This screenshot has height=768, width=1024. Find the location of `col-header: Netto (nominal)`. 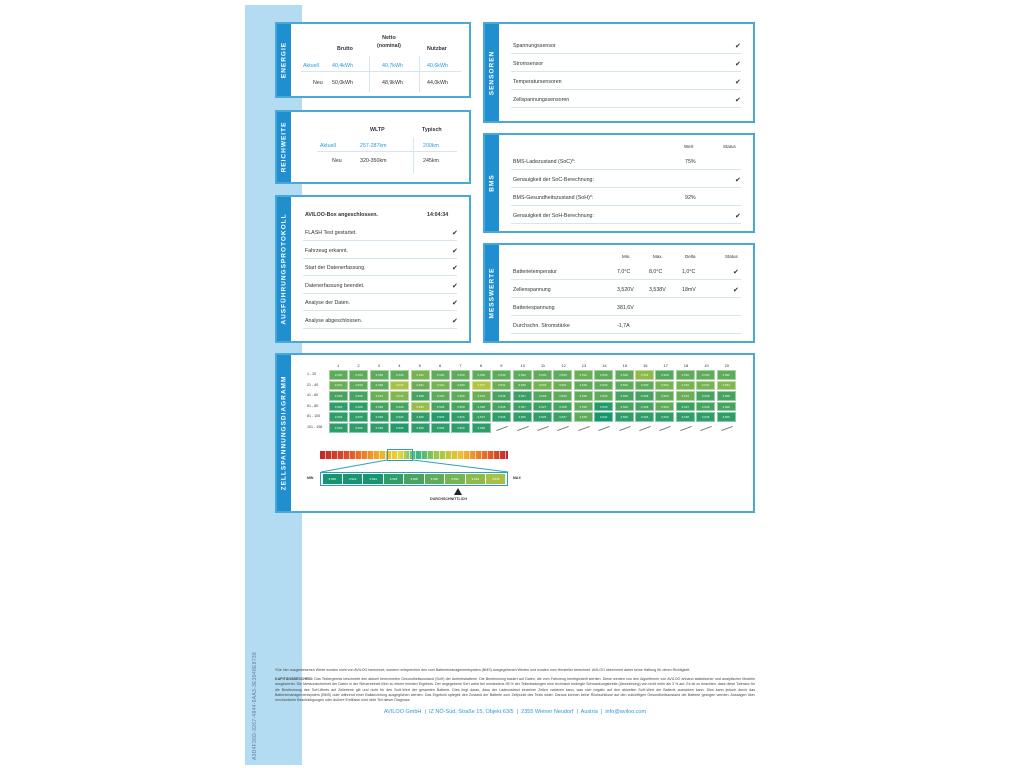

col-header: Netto (nominal) is located at coordinates (389, 42).